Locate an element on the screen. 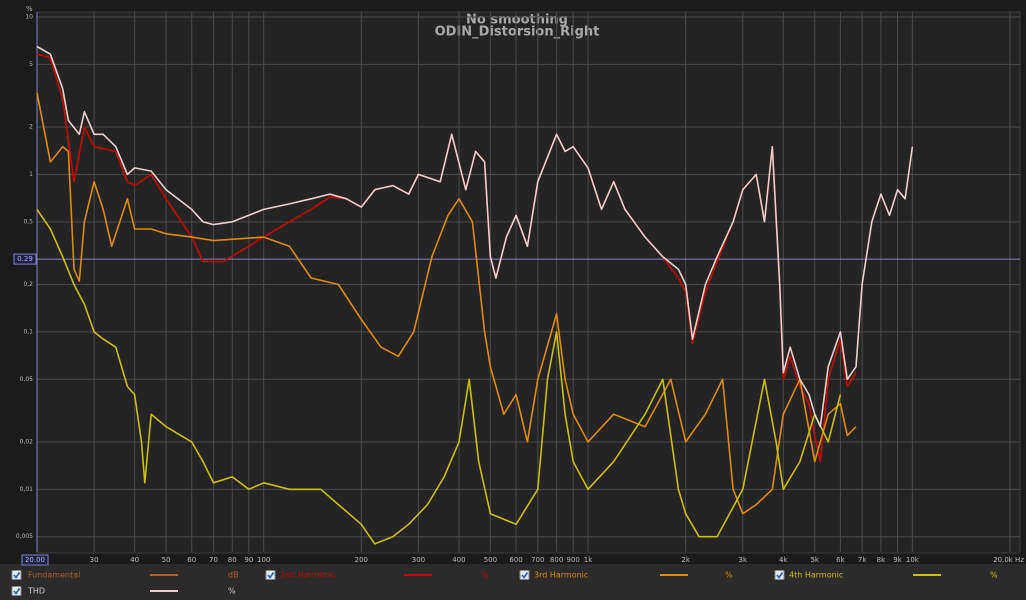 The height and width of the screenshot is (600, 1026). legend-name: 3rd Harmonic is located at coordinates (561, 575).